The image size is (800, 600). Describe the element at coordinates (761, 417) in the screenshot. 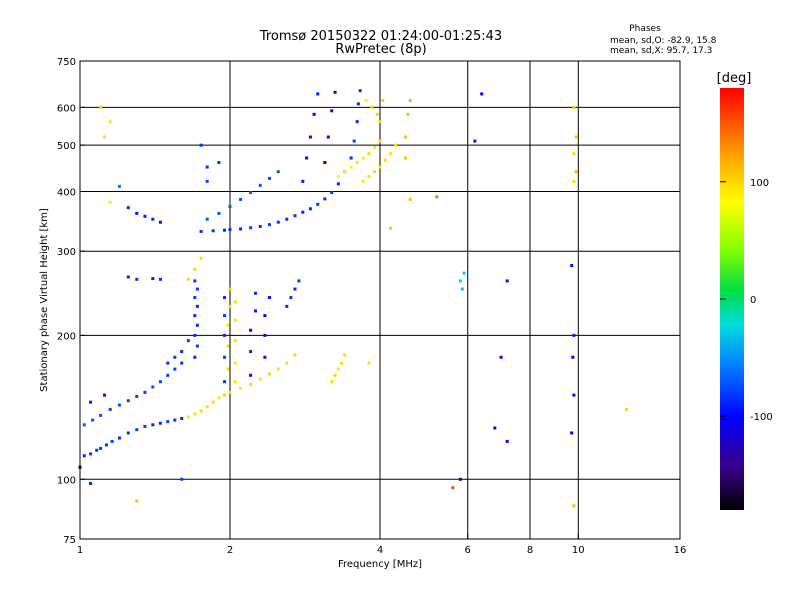

I see `colorbar-tick-label: -100` at that location.